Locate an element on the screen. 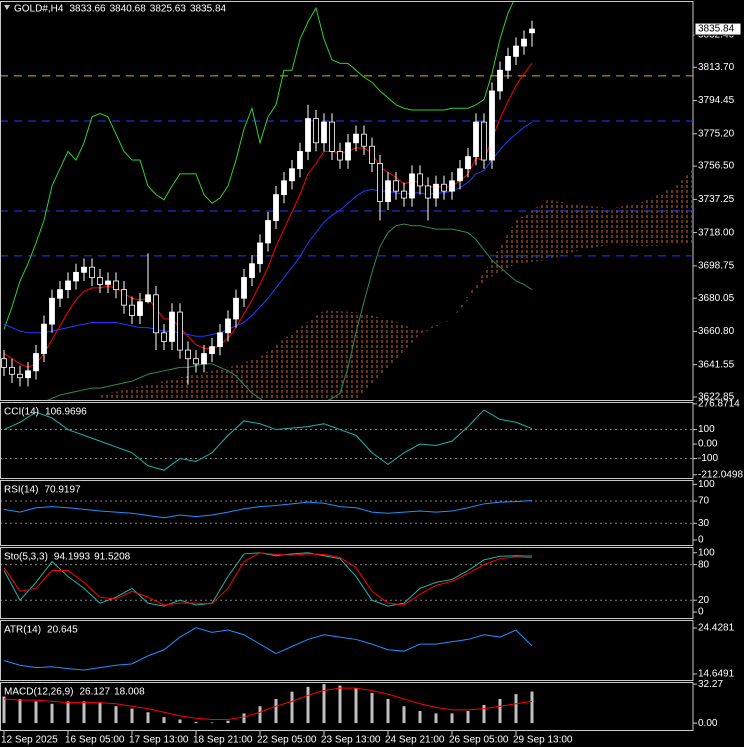 This screenshot has height=747, width=744. indicator-value: 70.9197 is located at coordinates (62, 490).